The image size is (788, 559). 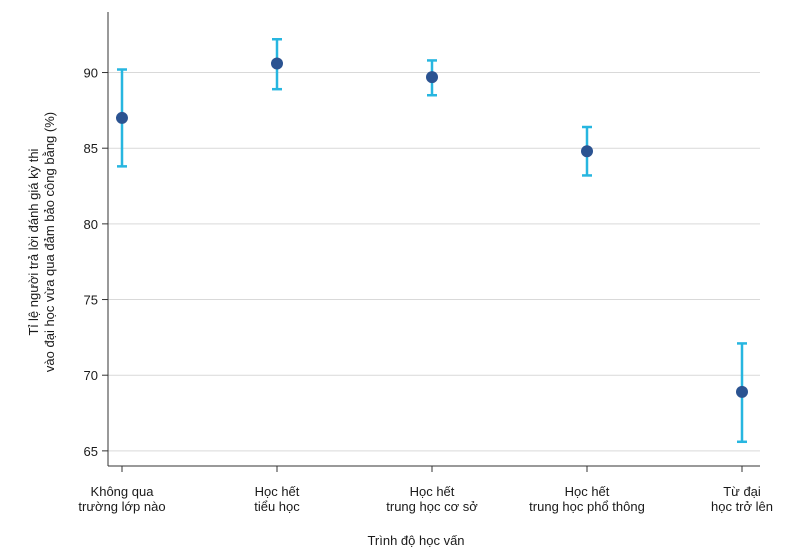 I want to click on x-tick-label: trung học cơ sở, so click(x=432, y=506).